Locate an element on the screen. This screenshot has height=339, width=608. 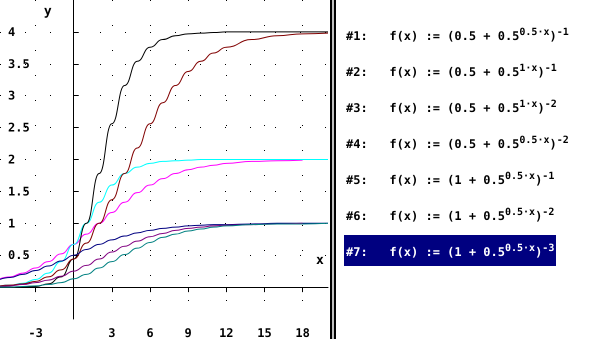
y-tick-label: 1 is located at coordinates (12, 223).